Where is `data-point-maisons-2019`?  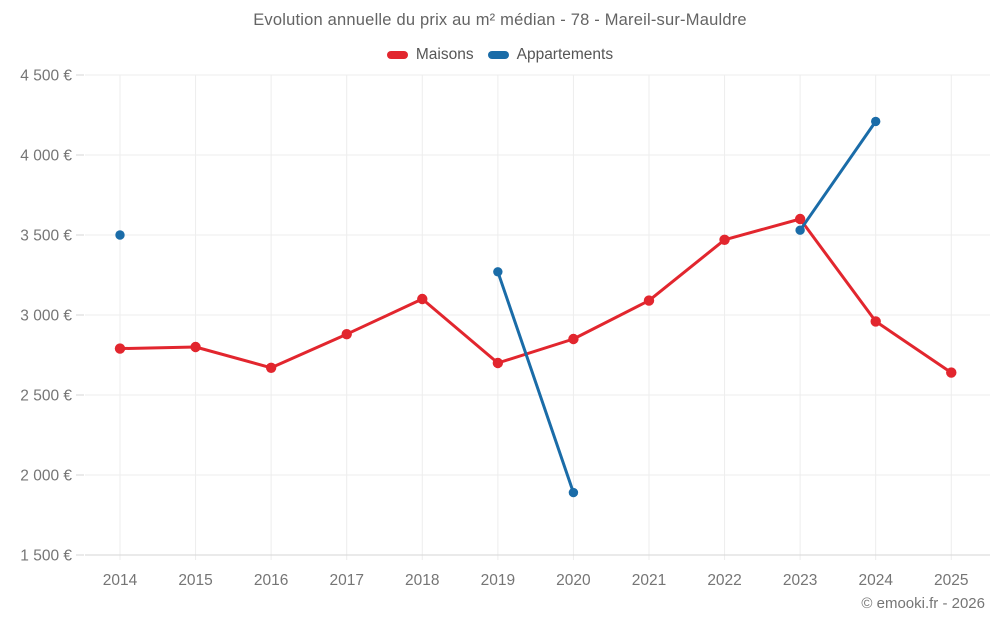
data-point-maisons-2019 is located at coordinates (498, 363).